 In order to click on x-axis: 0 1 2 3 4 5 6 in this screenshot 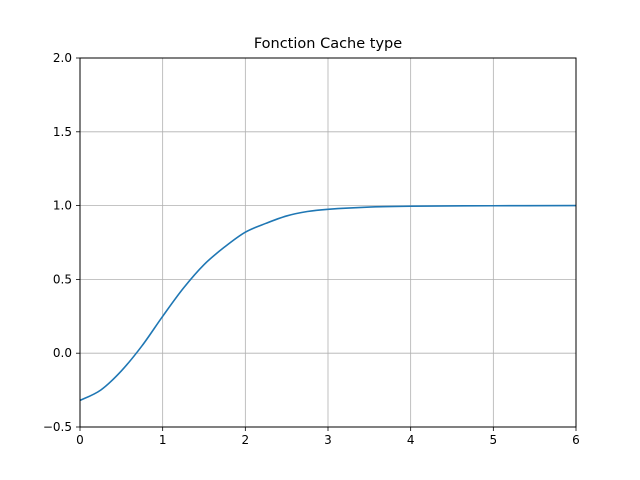, I will do `click(328, 437)`.